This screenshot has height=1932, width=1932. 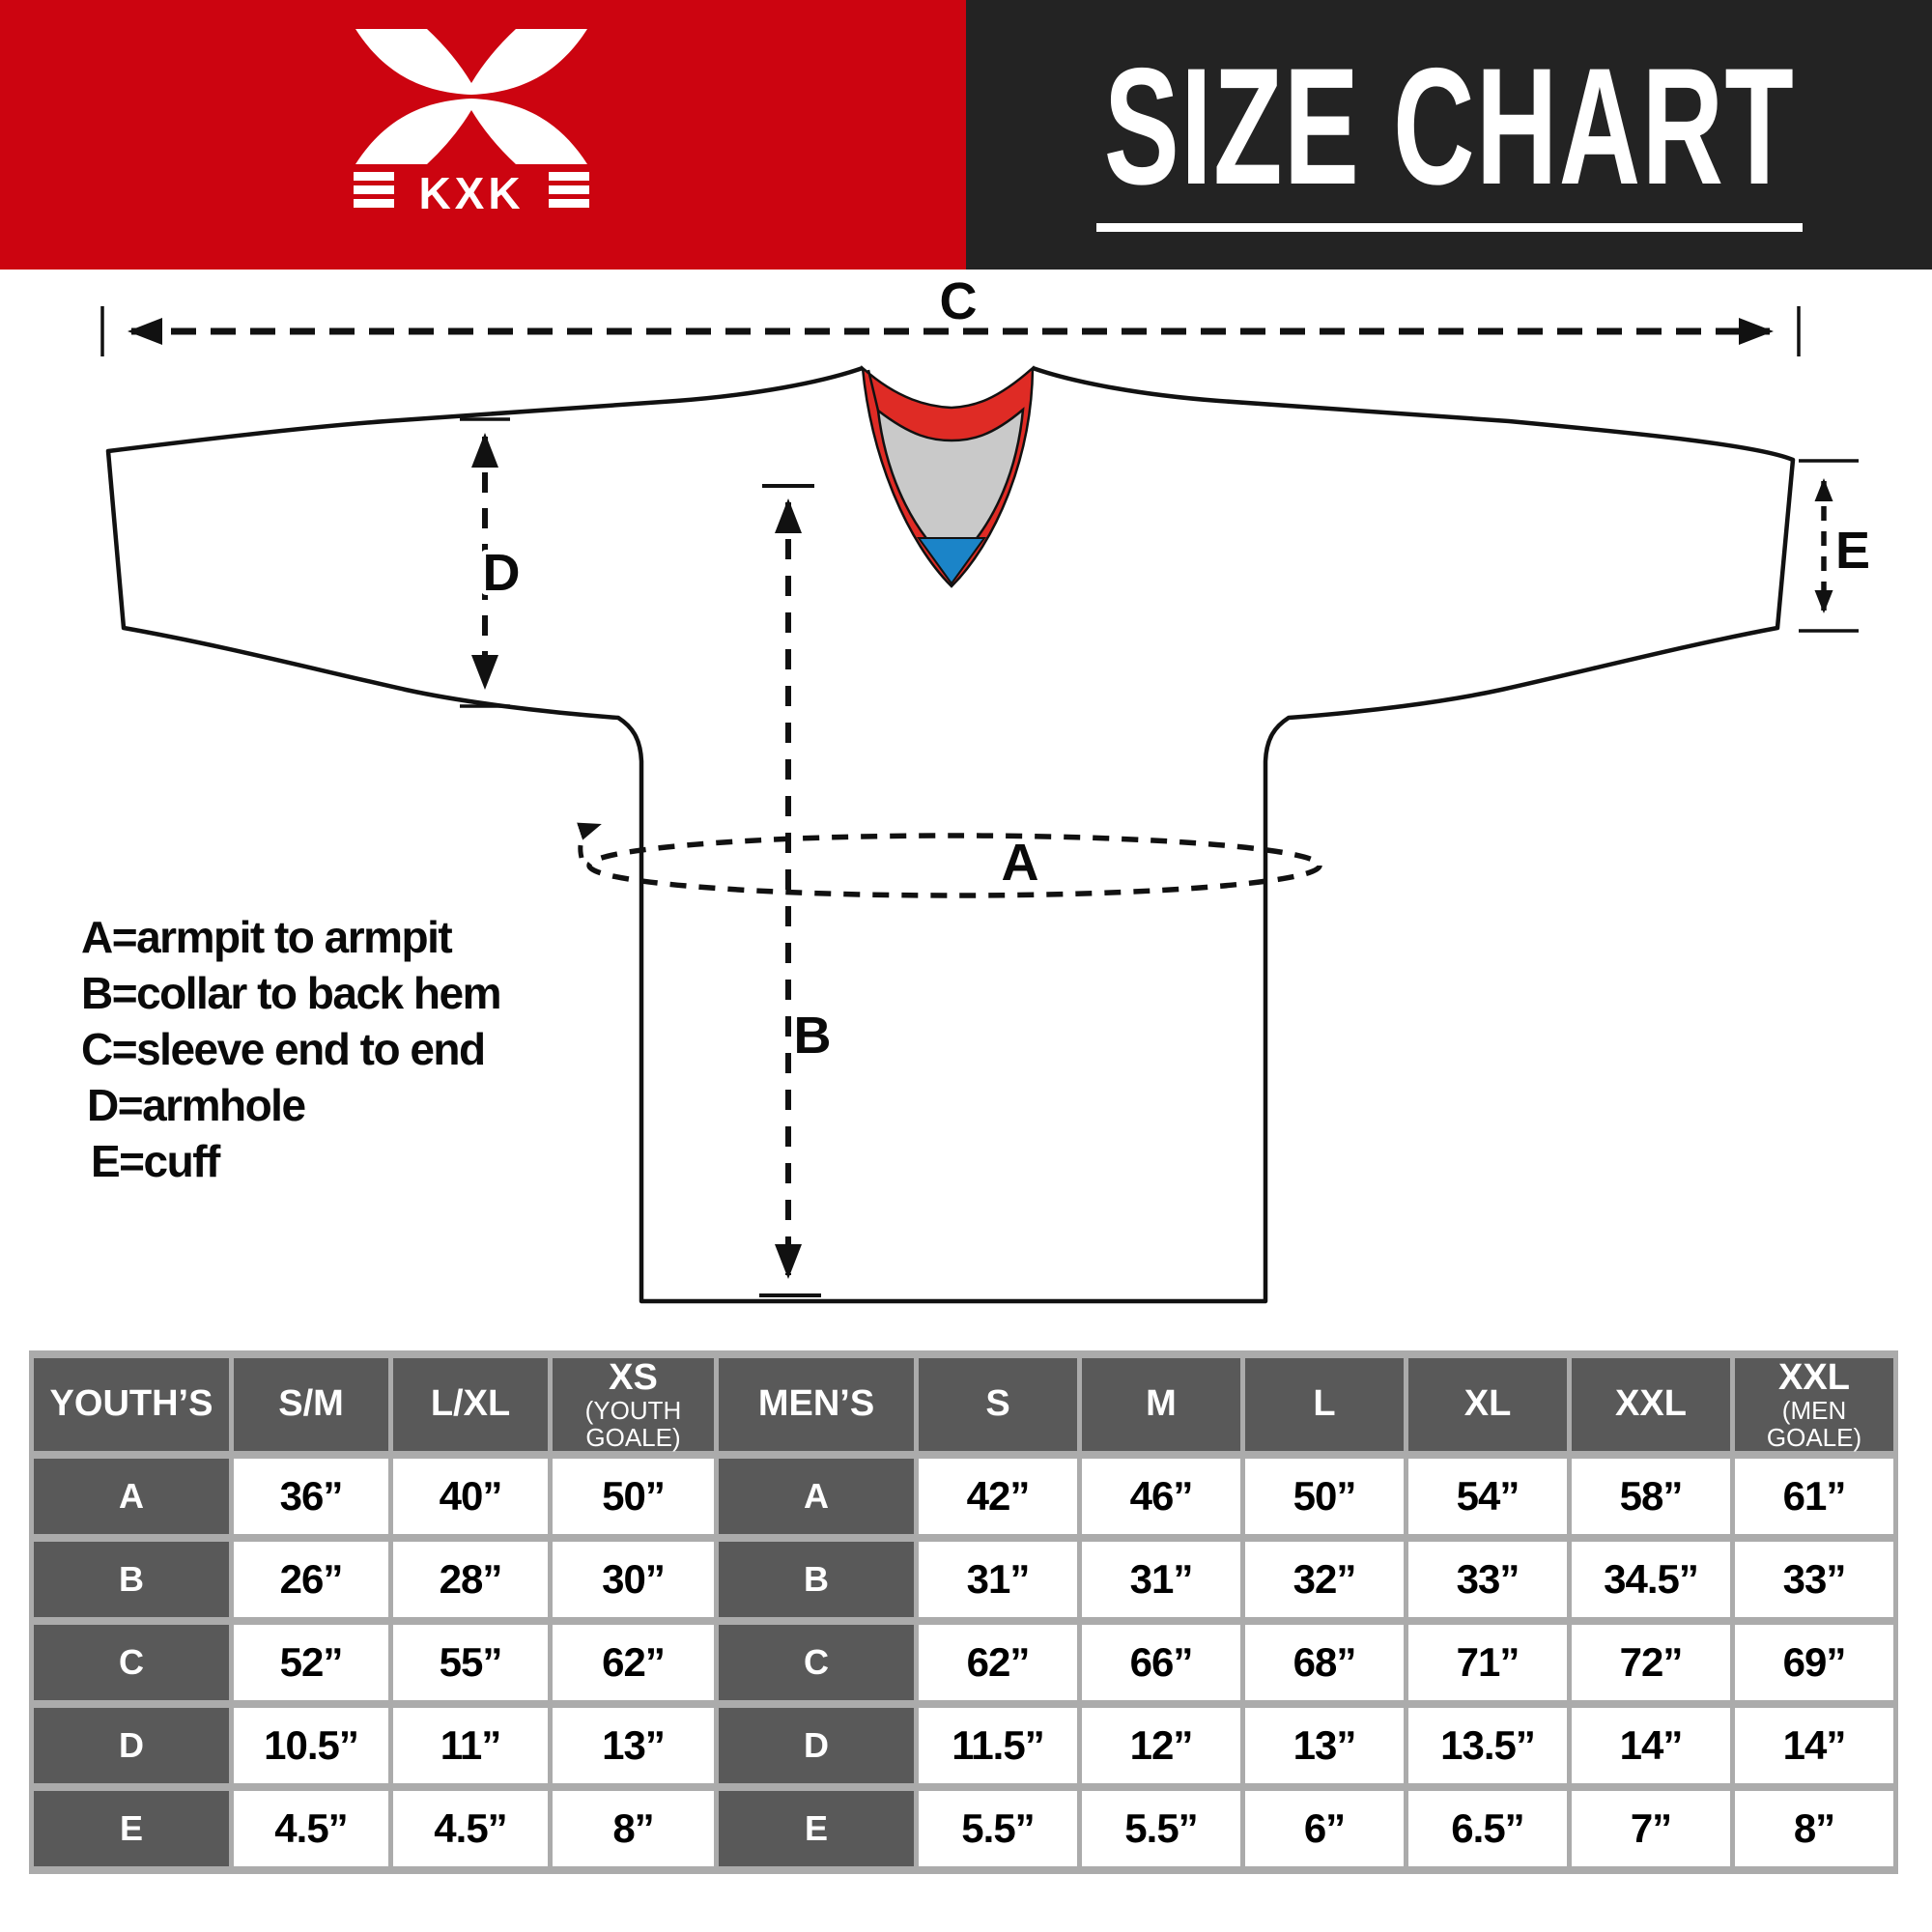 I want to click on logo-bottom-notch, so click(x=471, y=137).